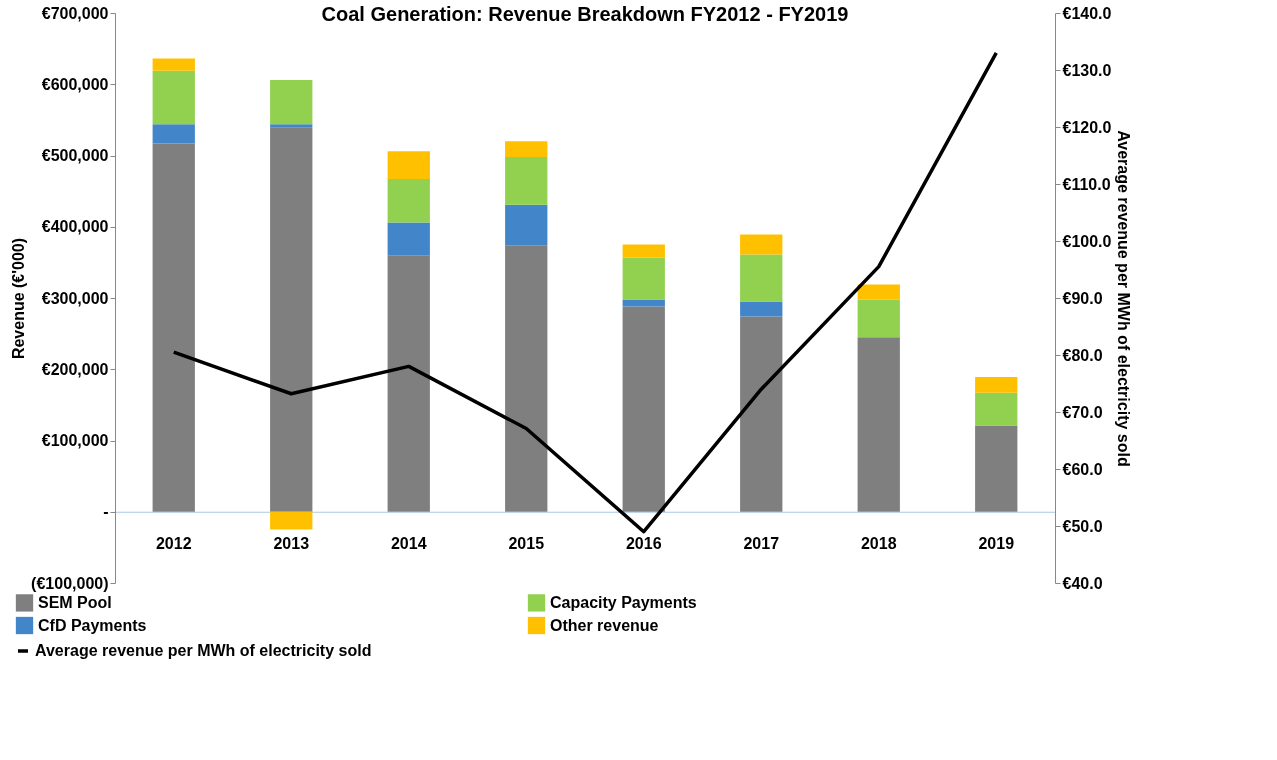 The height and width of the screenshot is (760, 1277). Describe the element at coordinates (75, 84) in the screenshot. I see `y-tick-label: €600,000` at that location.